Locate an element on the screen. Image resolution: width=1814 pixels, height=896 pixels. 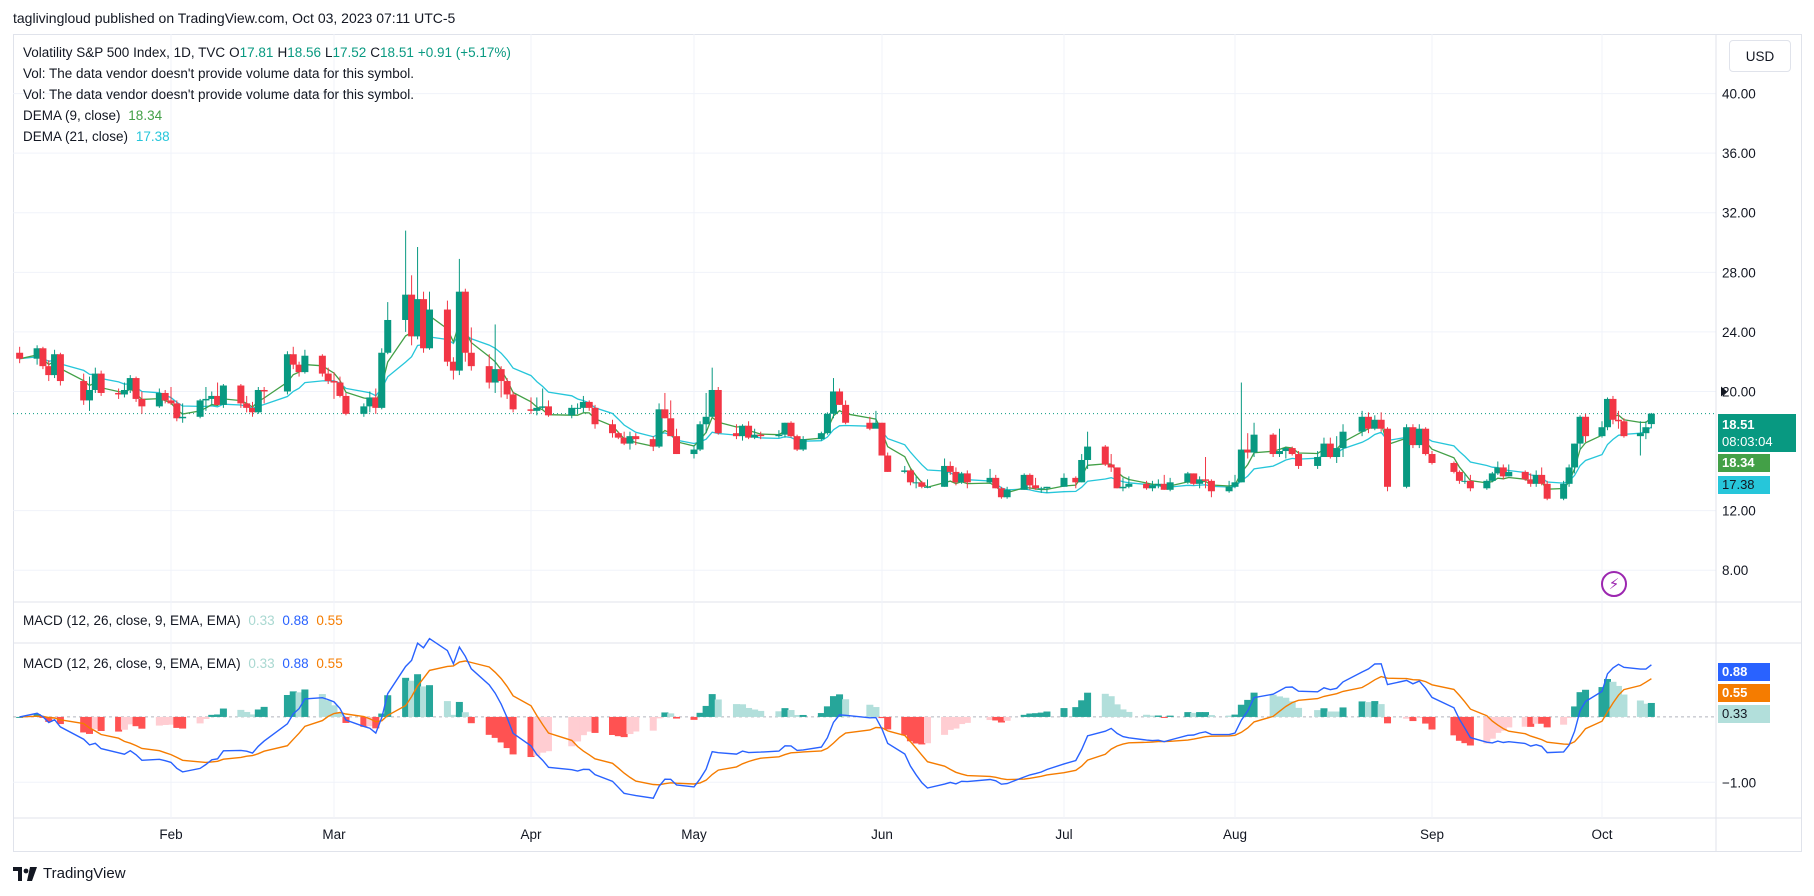
close-label: C is located at coordinates (375, 52).